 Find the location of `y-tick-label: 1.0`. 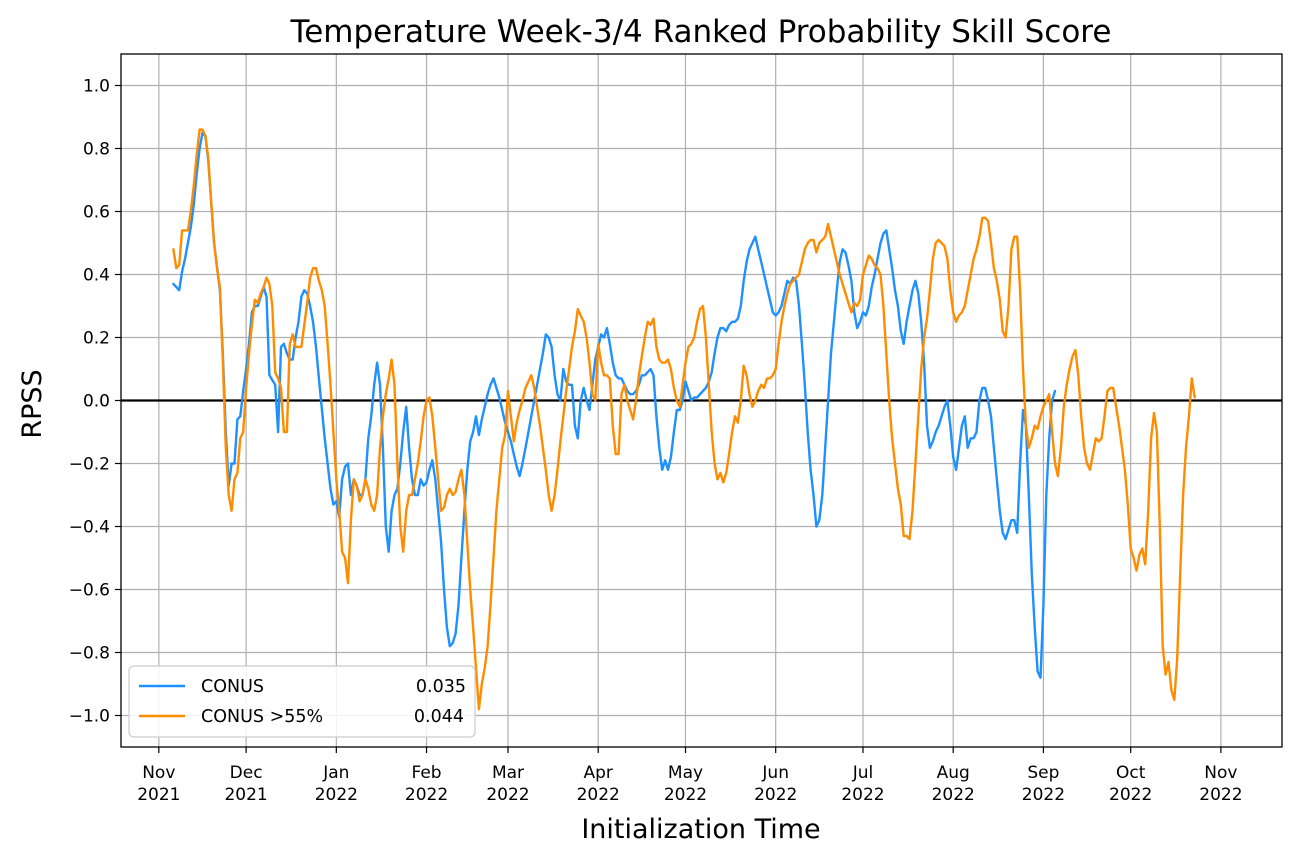

y-tick-label: 1.0 is located at coordinates (96, 87).